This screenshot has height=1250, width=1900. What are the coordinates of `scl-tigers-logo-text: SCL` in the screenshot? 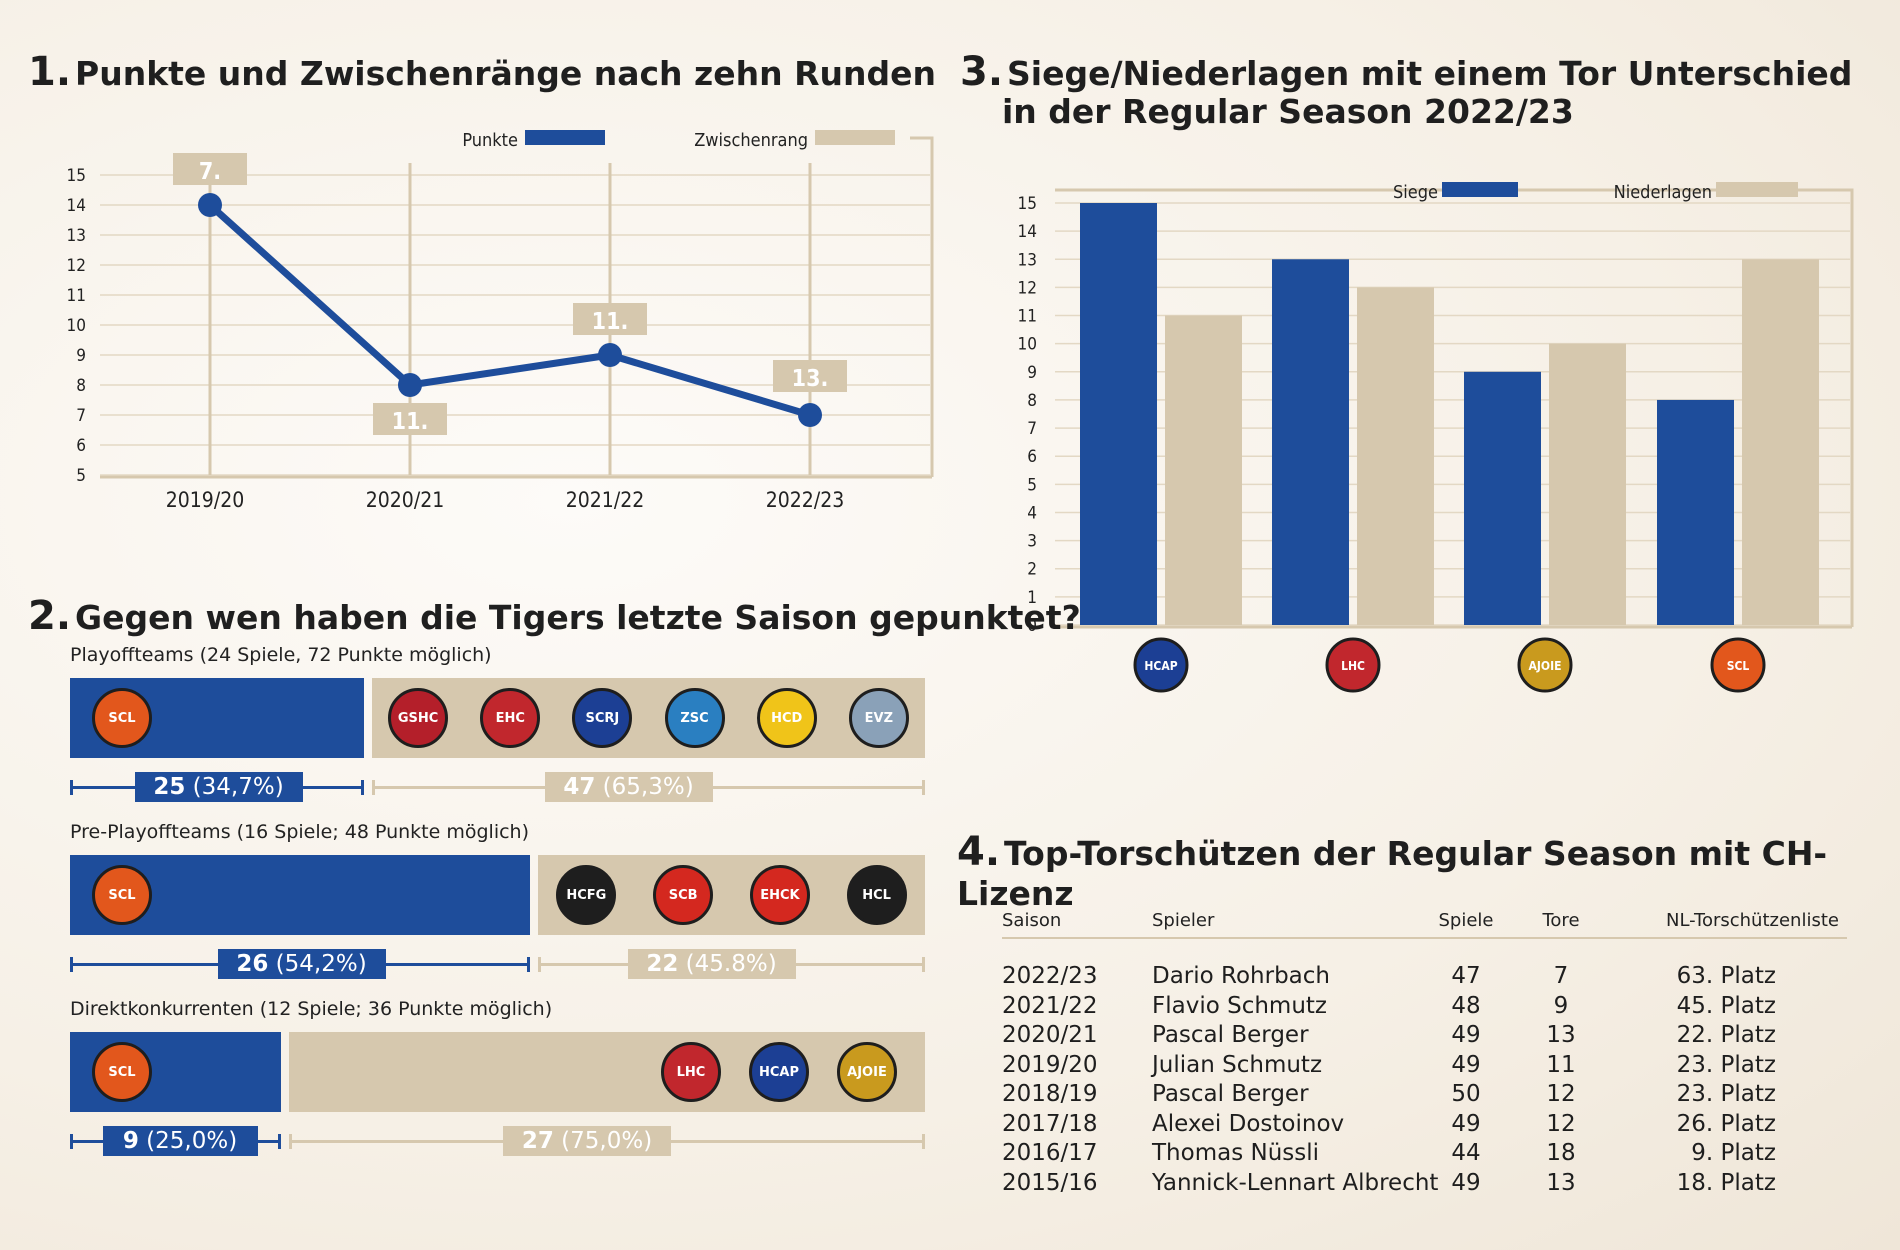 It's located at (1738, 666).